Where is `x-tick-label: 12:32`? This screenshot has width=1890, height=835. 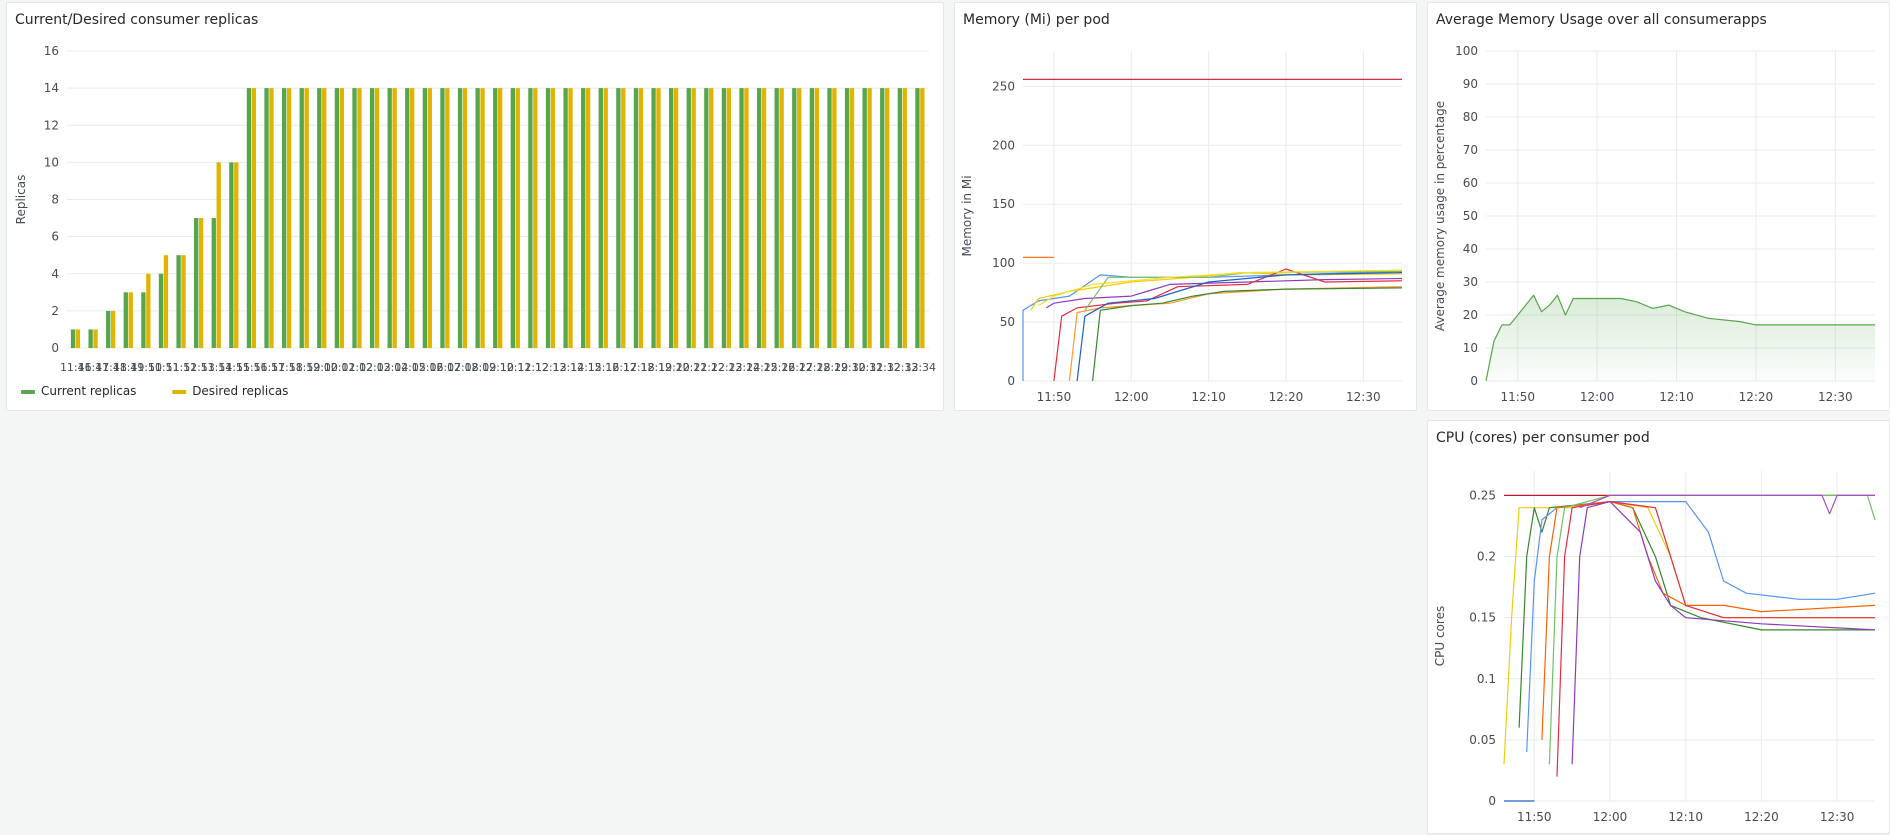
x-tick-label: 12:32 is located at coordinates (885, 367).